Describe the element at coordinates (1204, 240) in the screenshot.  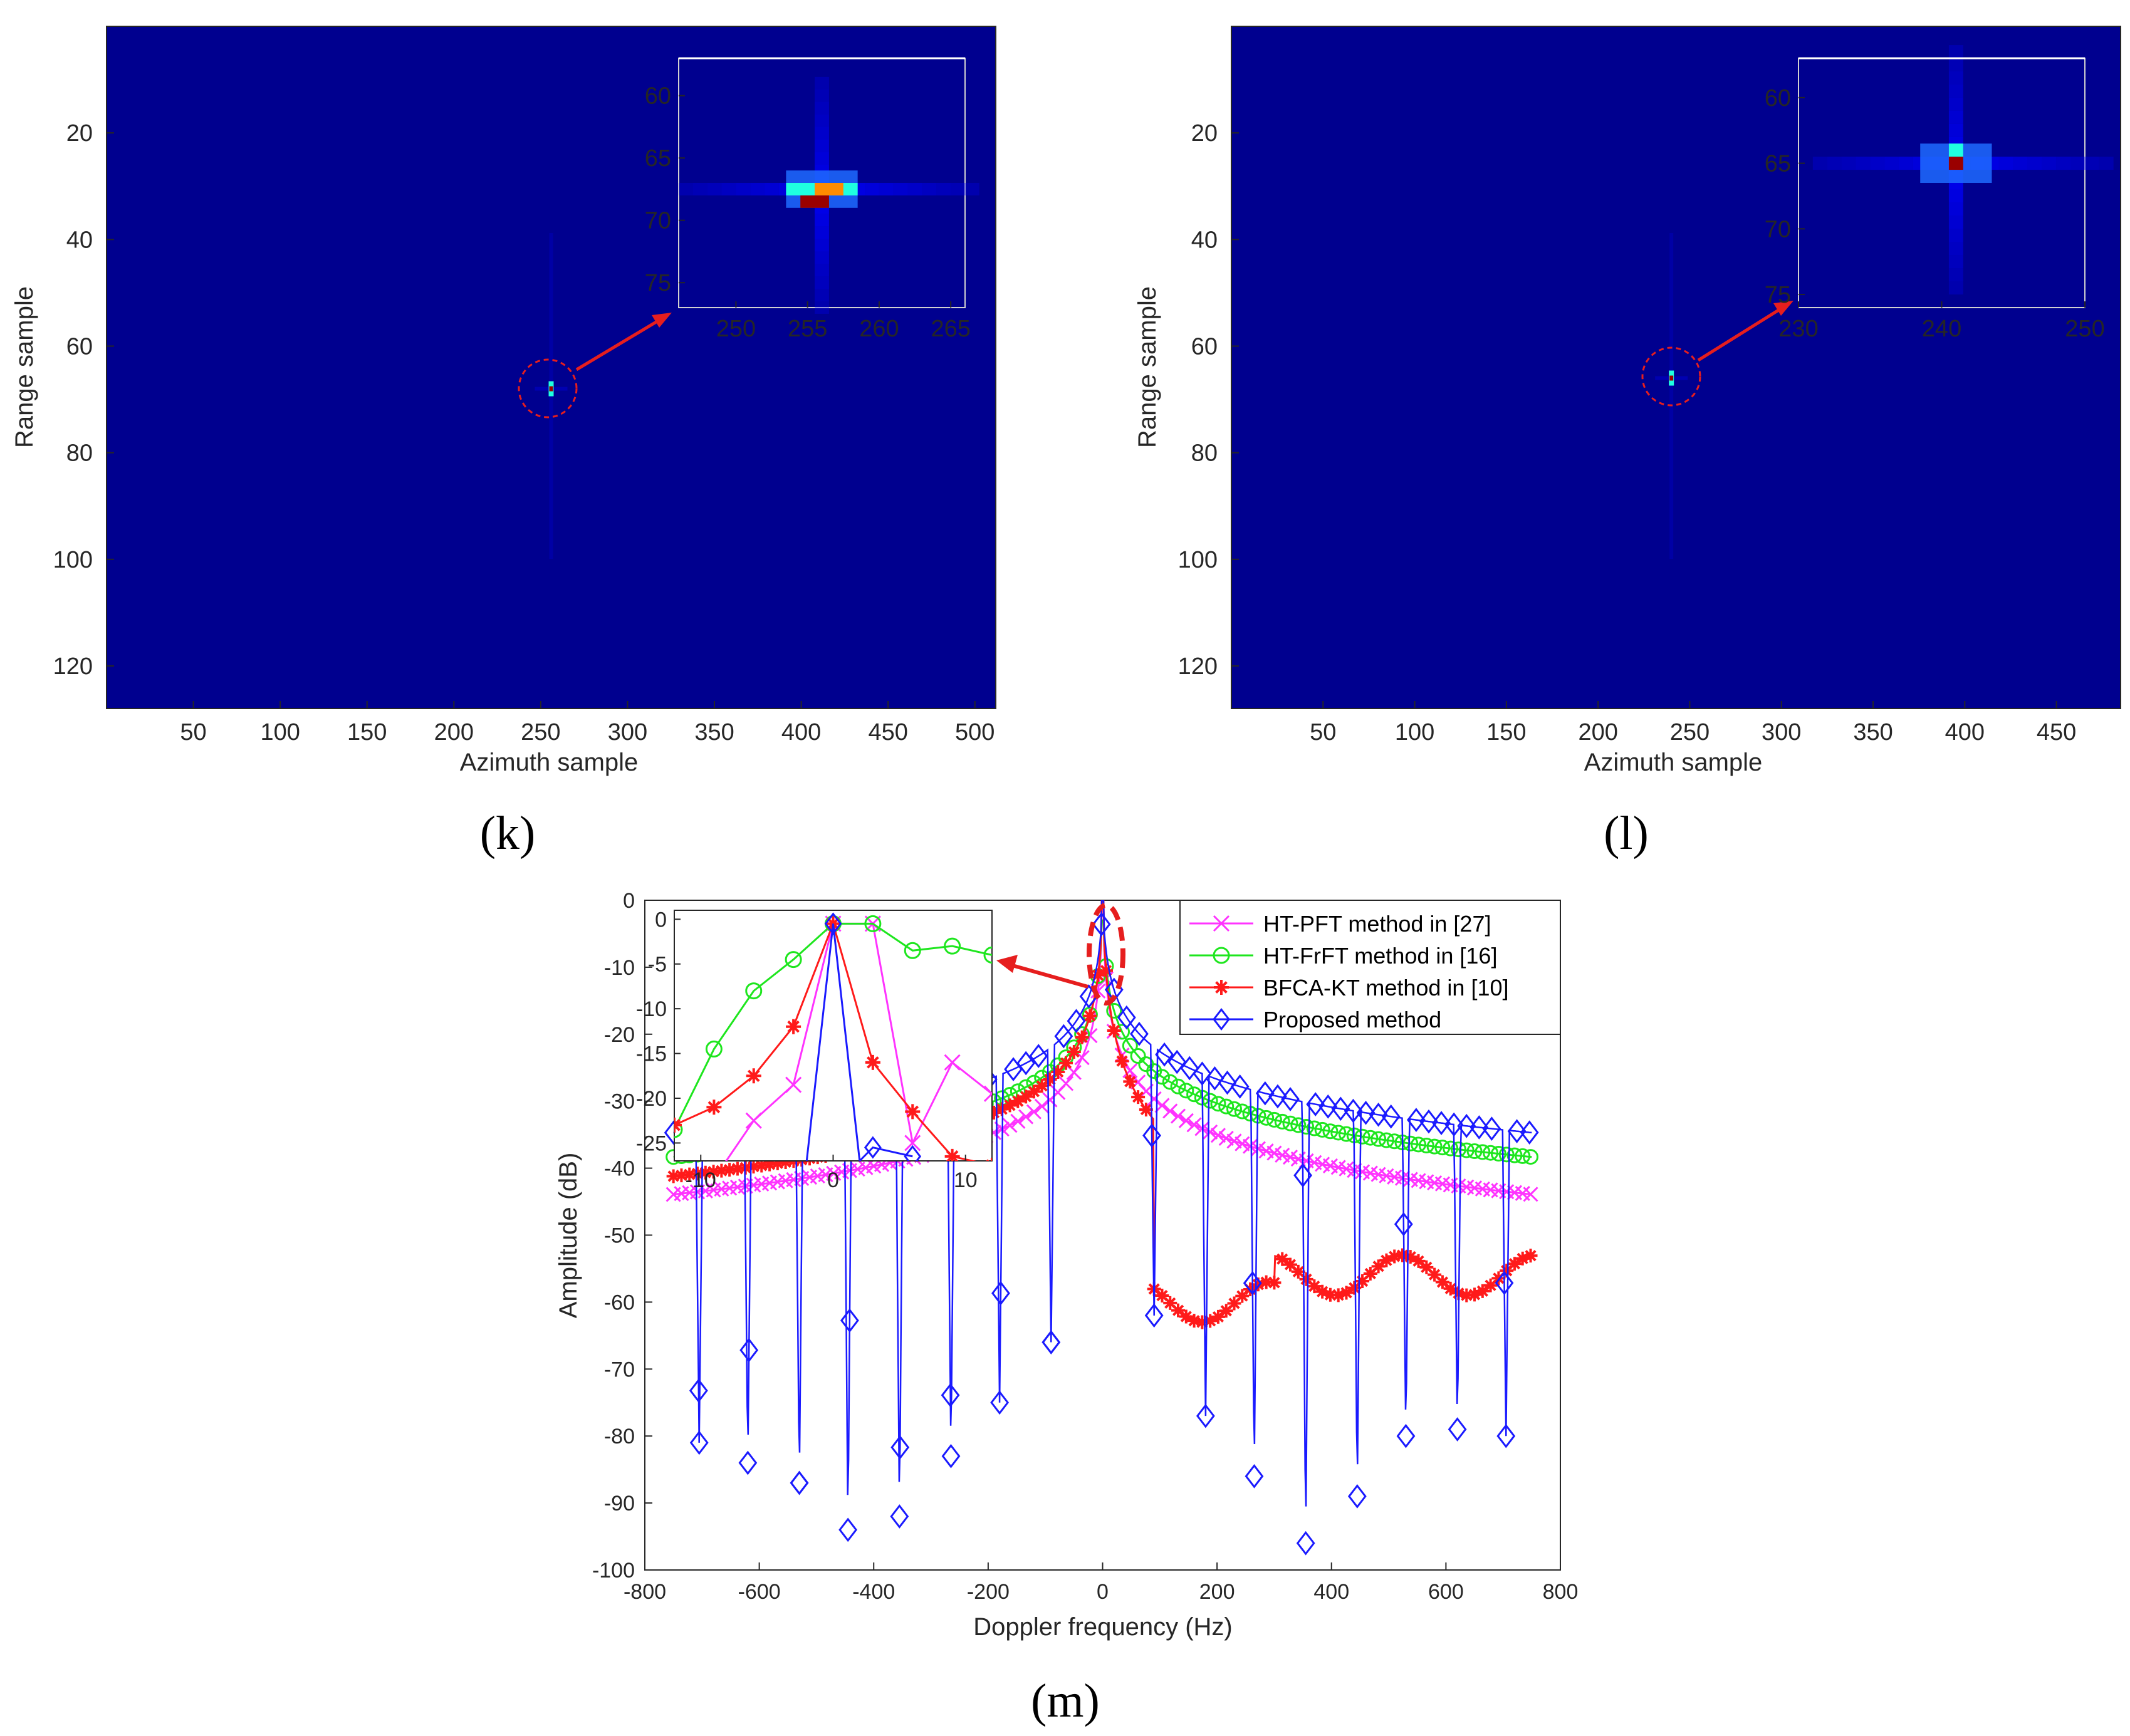
I see `y-tick-label: 40` at that location.